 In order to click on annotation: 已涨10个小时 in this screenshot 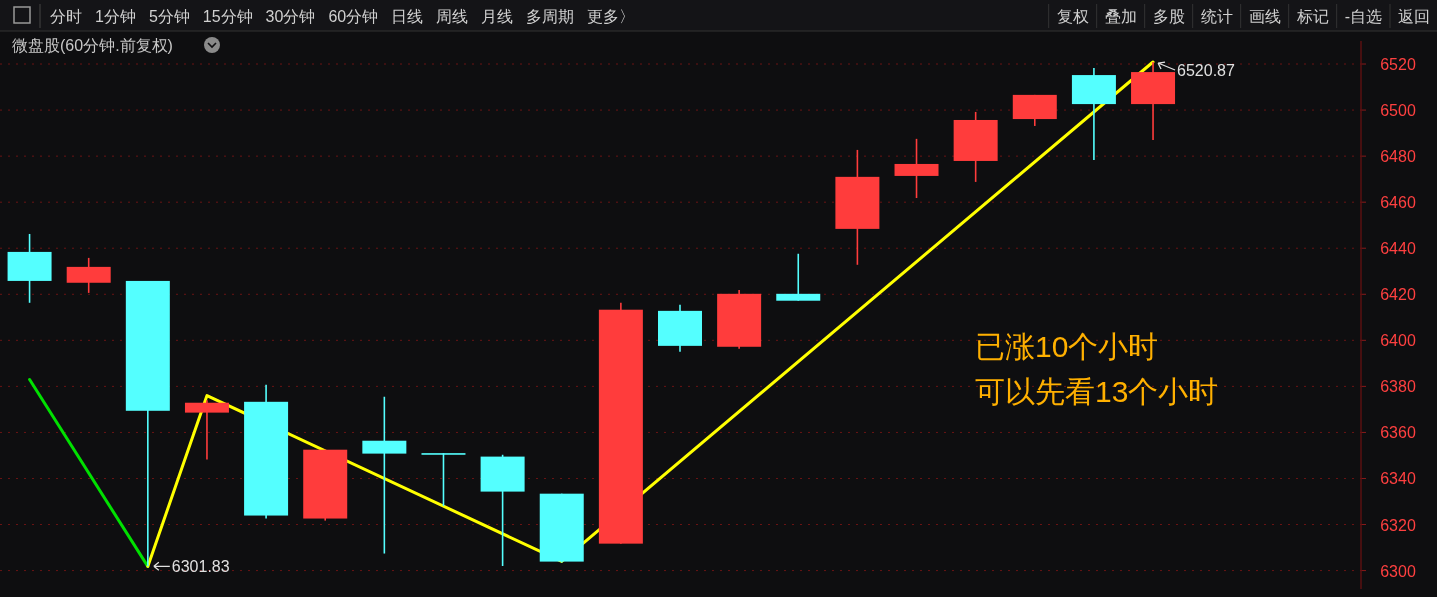, I will do `click(1067, 346)`.